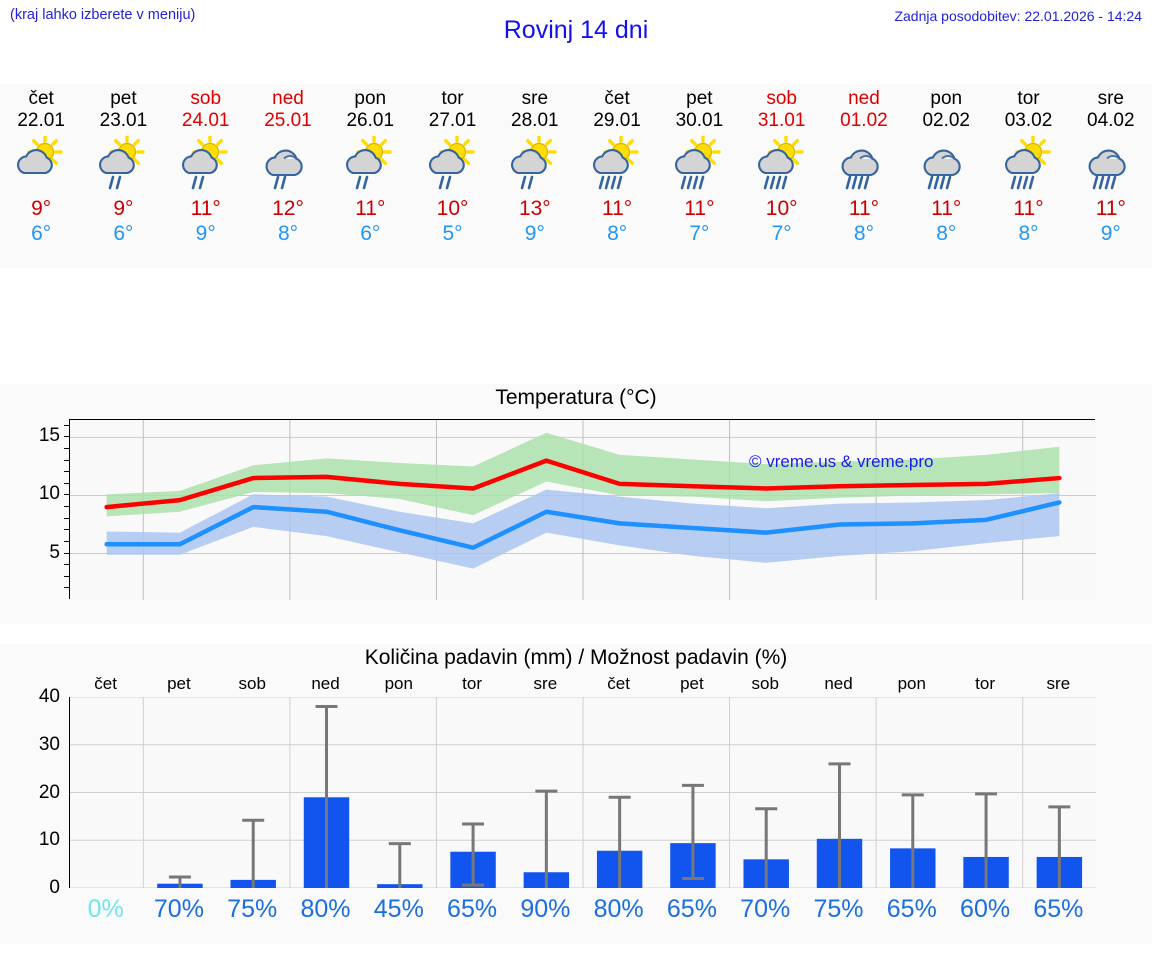  Describe the element at coordinates (41, 176) in the screenshot. I see `day-column-0: čet 22.01 9° 6°` at that location.